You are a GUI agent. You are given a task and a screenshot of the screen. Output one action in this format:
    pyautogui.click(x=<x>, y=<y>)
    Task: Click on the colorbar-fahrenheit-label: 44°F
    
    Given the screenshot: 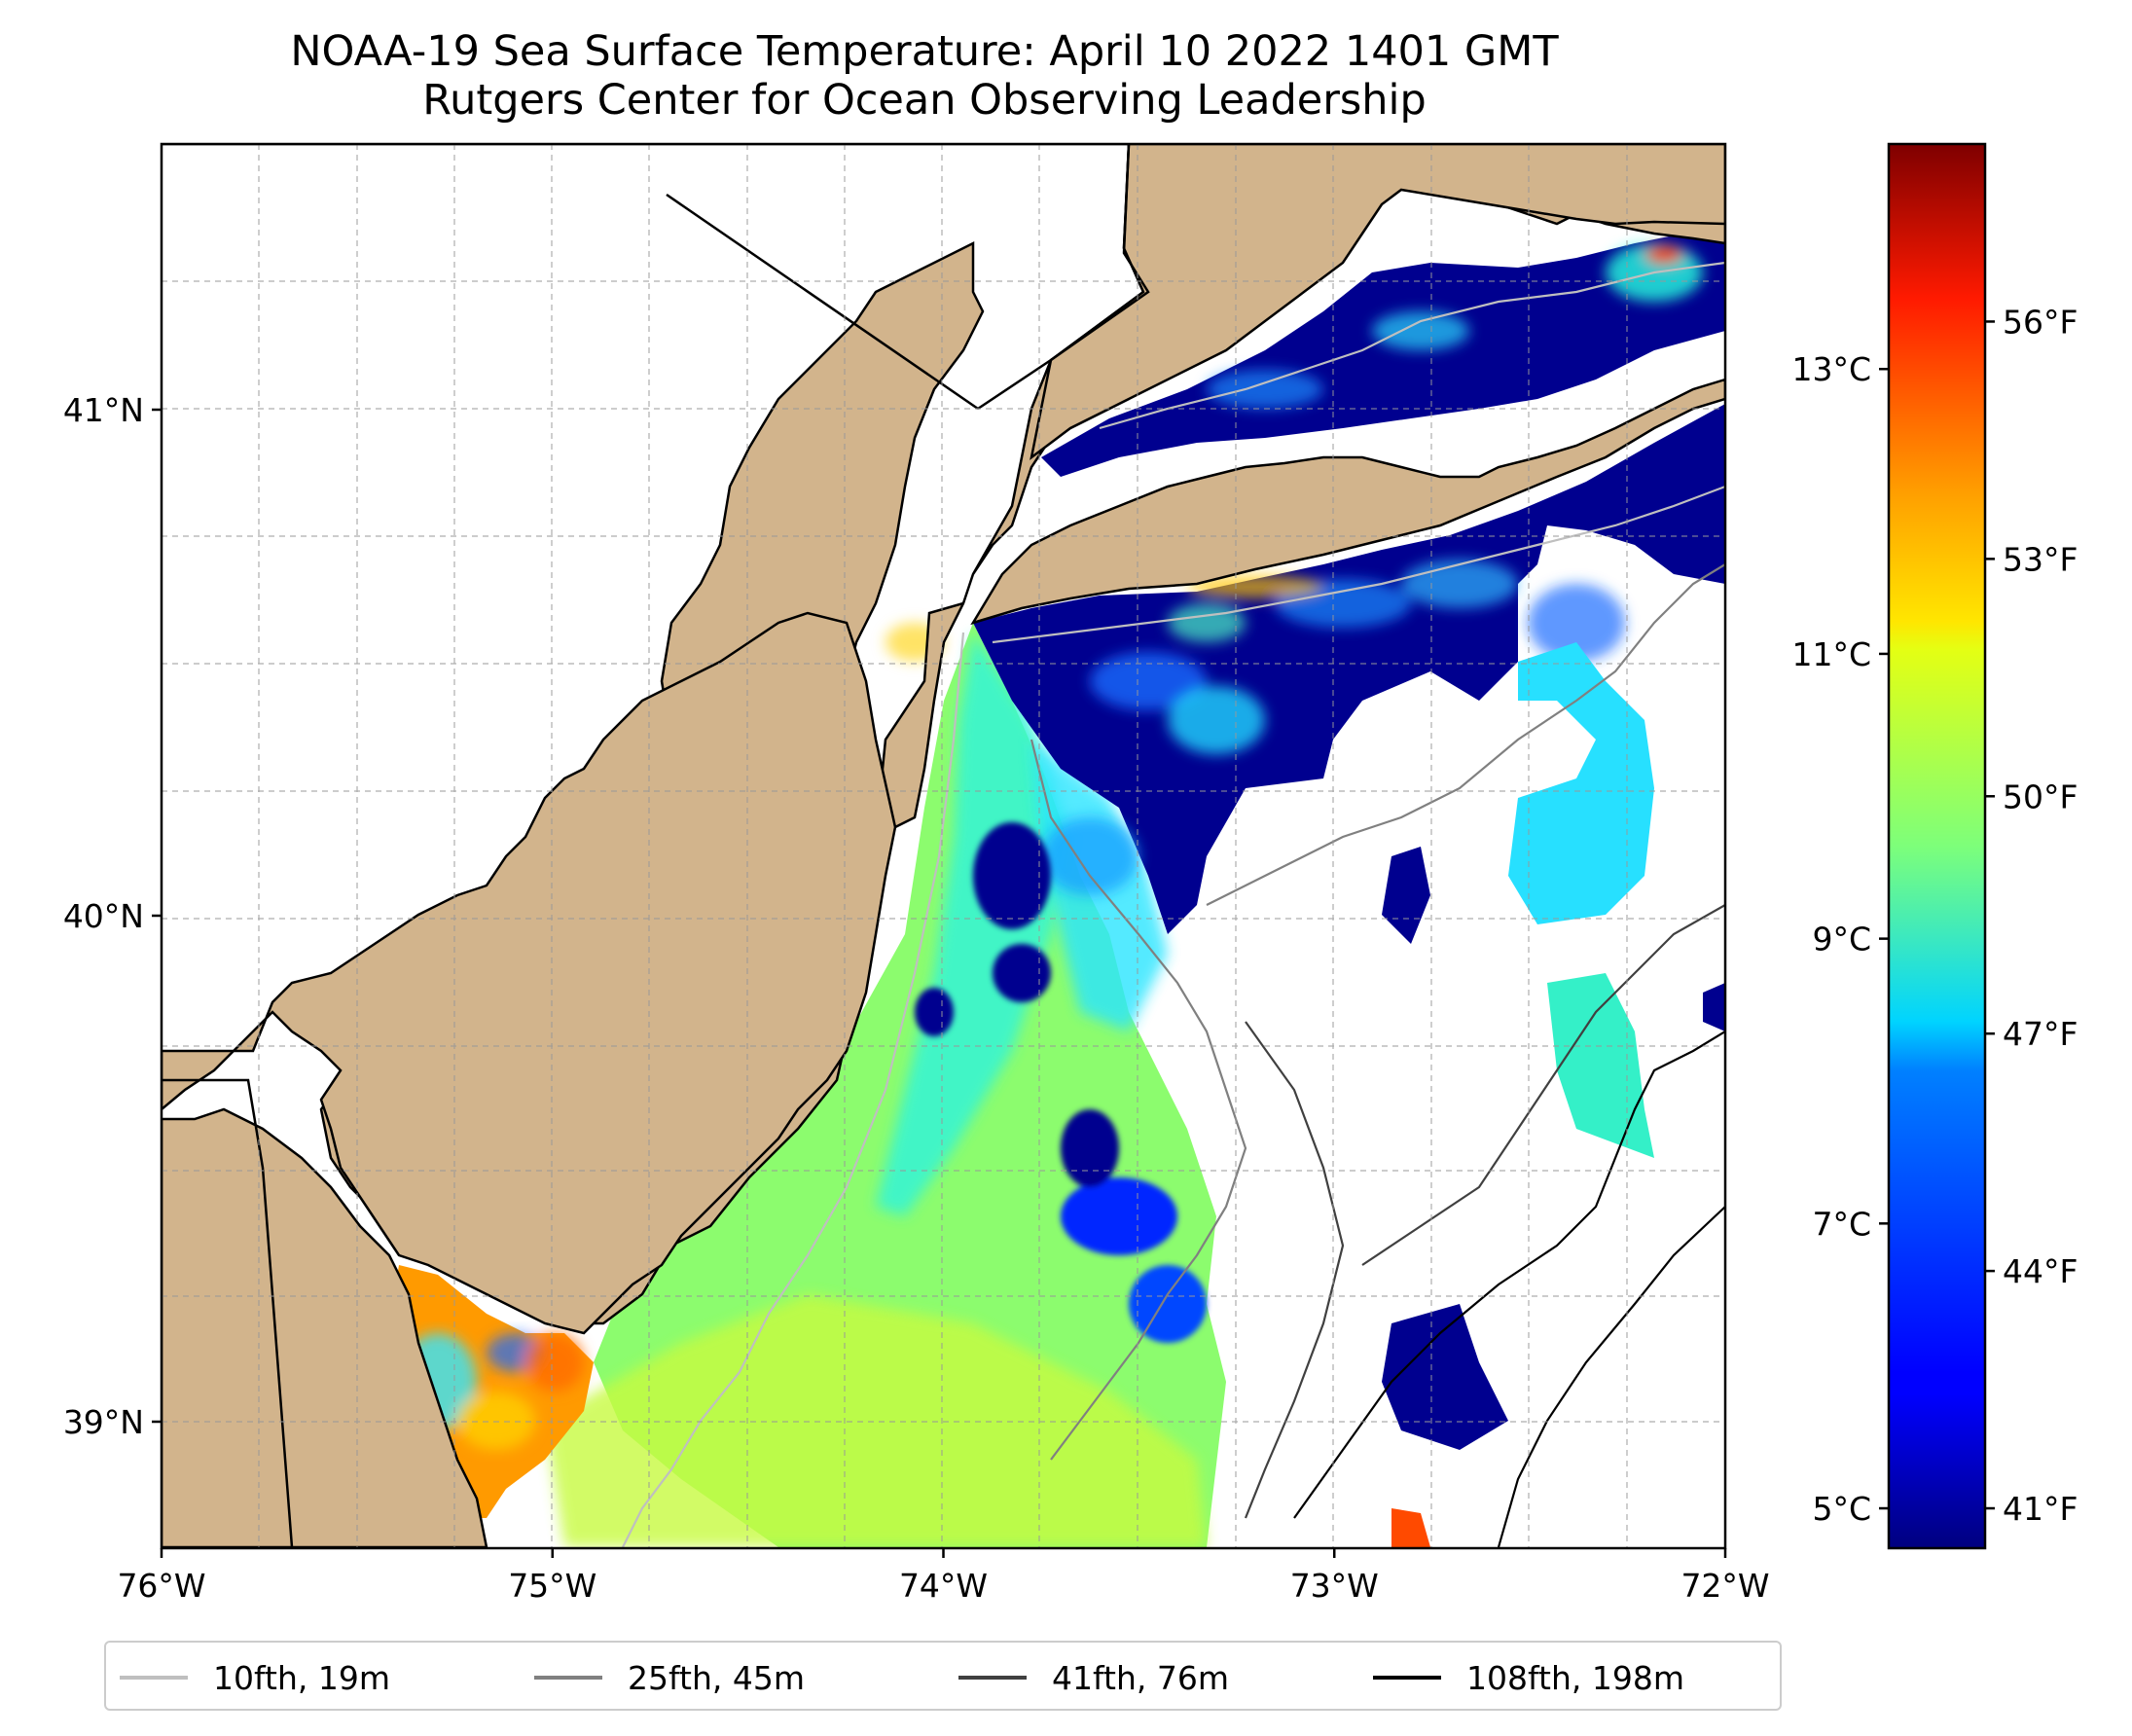 What is the action you would take?
    pyautogui.click(x=2041, y=1271)
    